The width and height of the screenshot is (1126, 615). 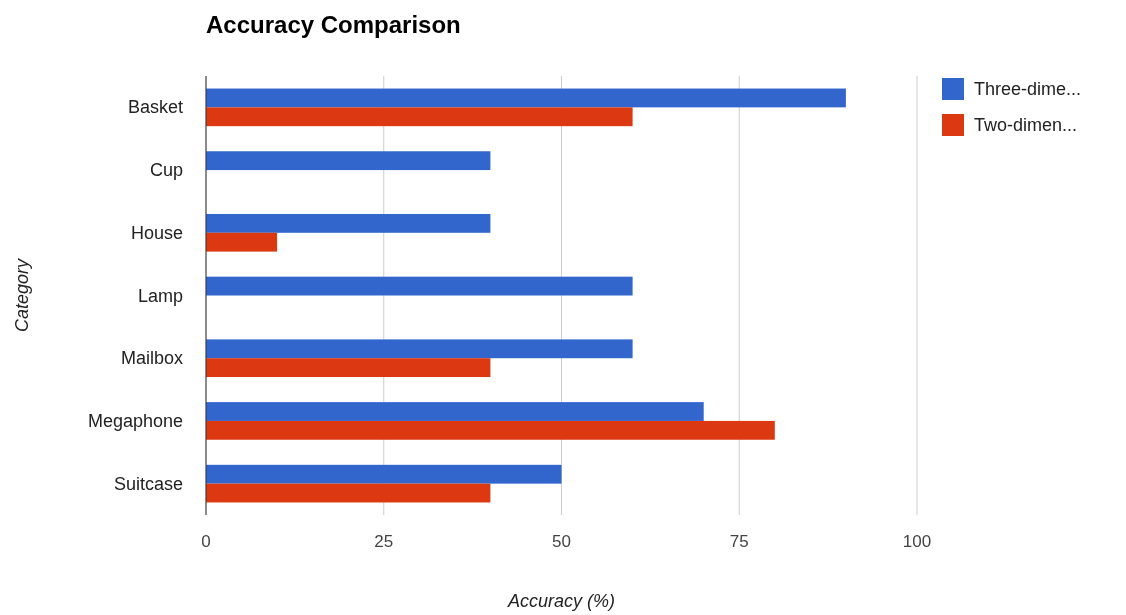 What do you see at coordinates (135, 420) in the screenshot?
I see `y-tick-label: Megaphone` at bounding box center [135, 420].